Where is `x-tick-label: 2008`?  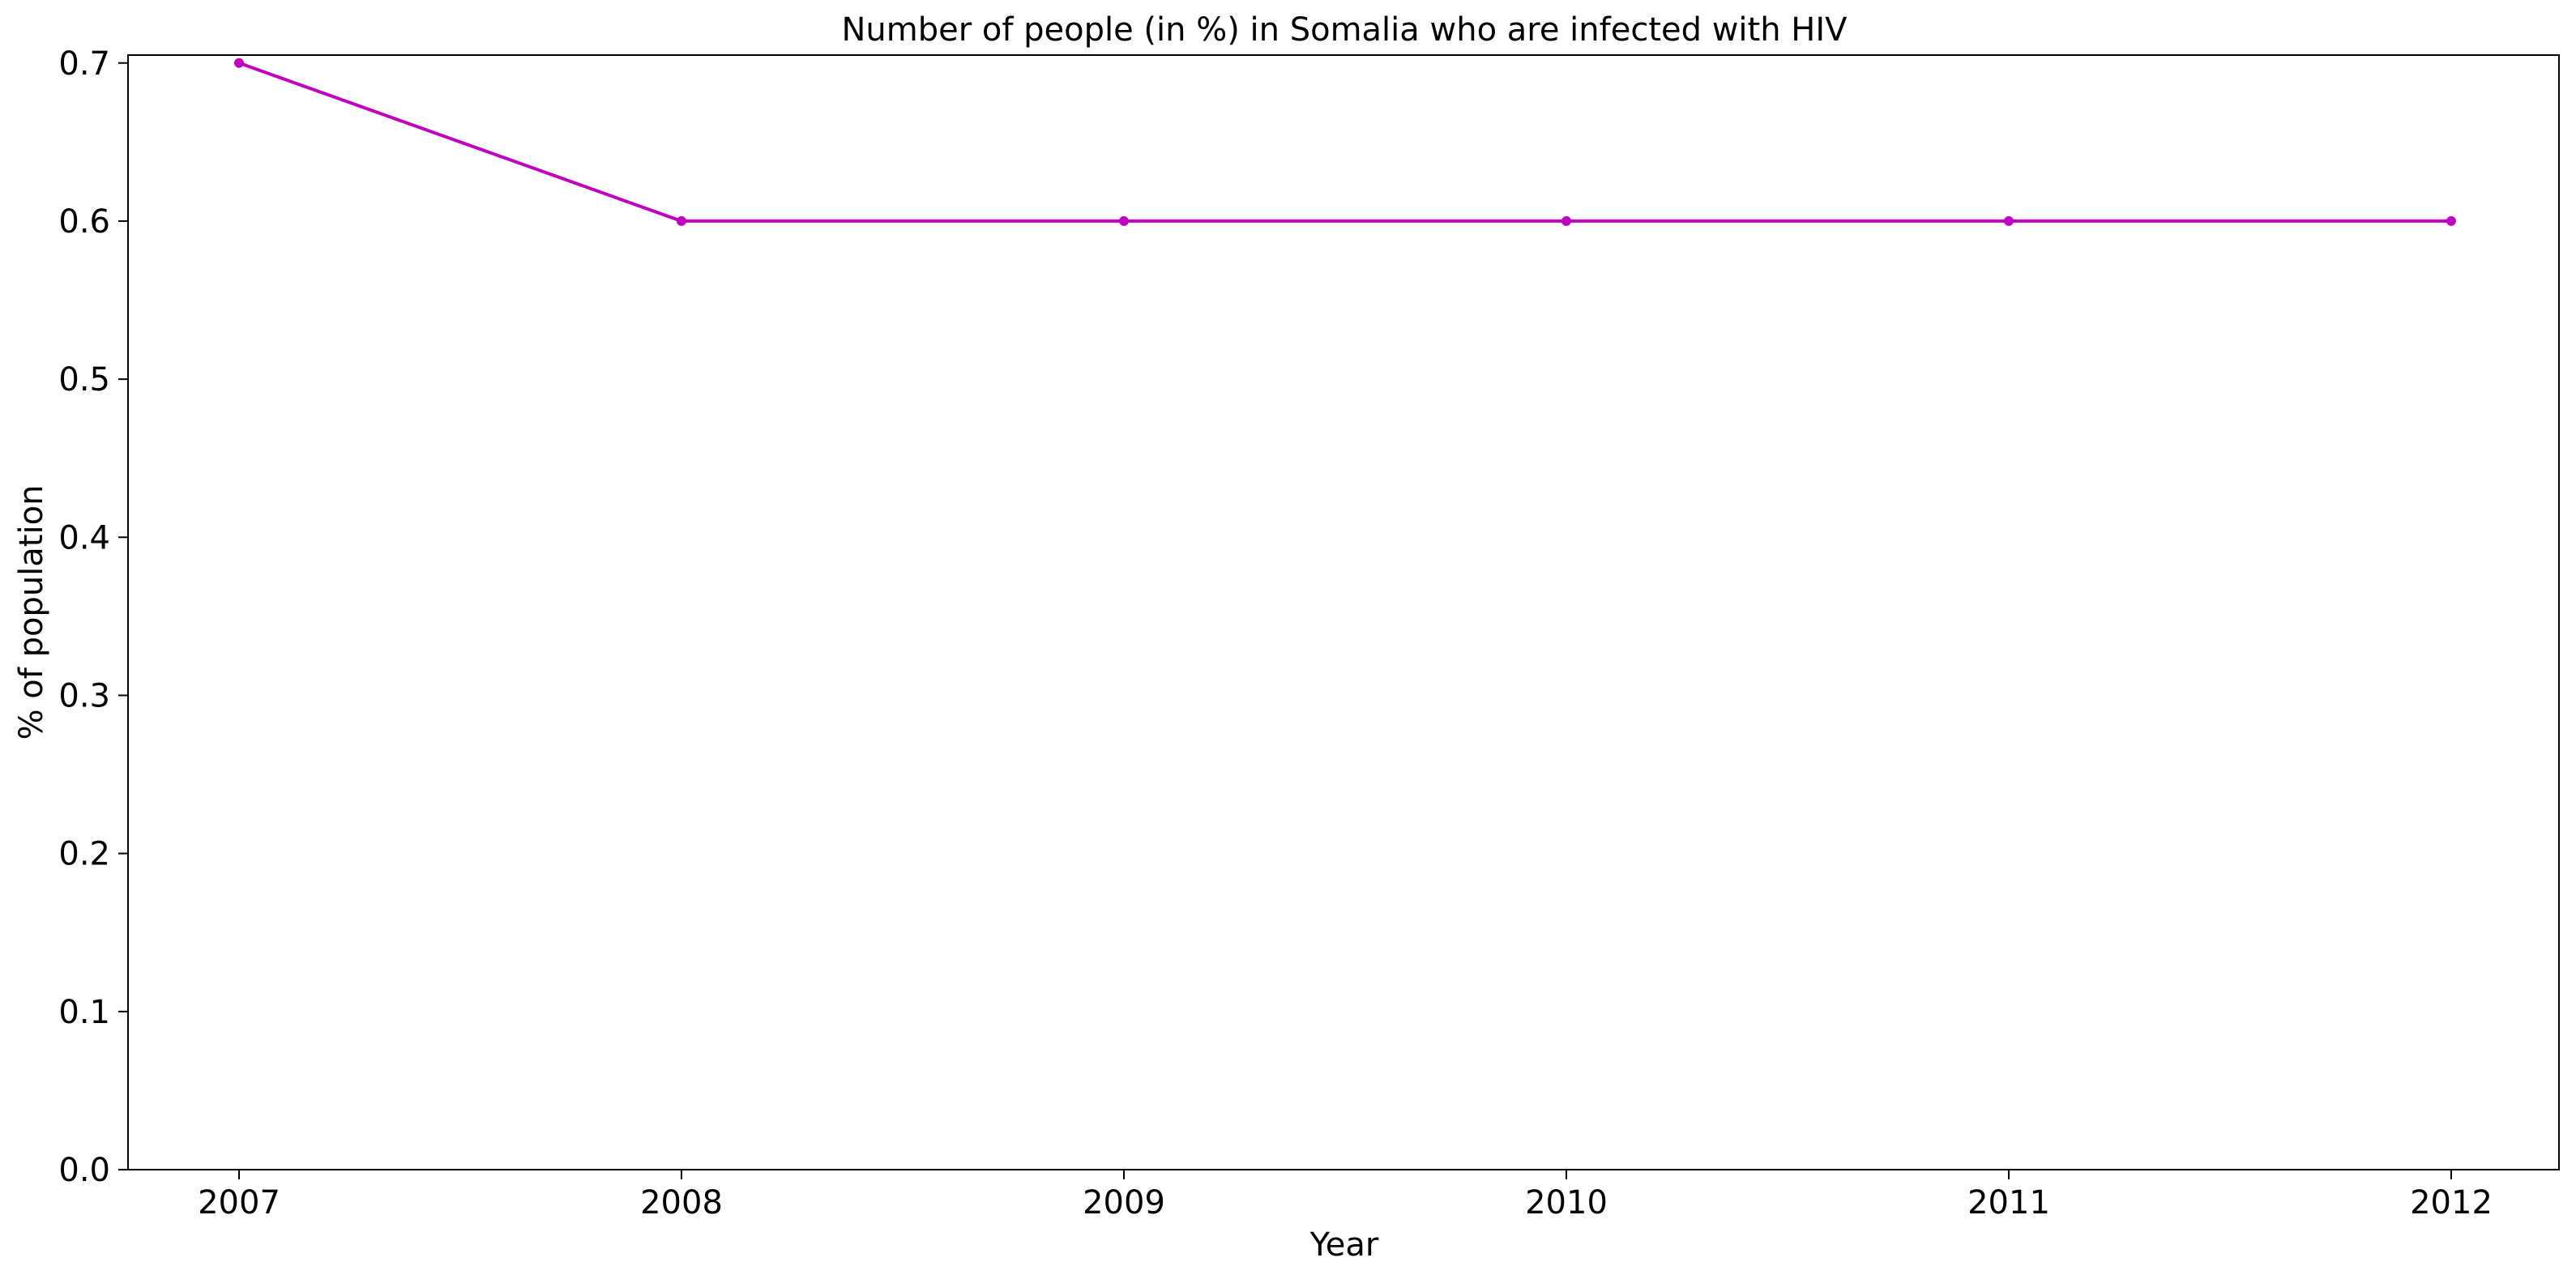 x-tick-label: 2008 is located at coordinates (681, 1202).